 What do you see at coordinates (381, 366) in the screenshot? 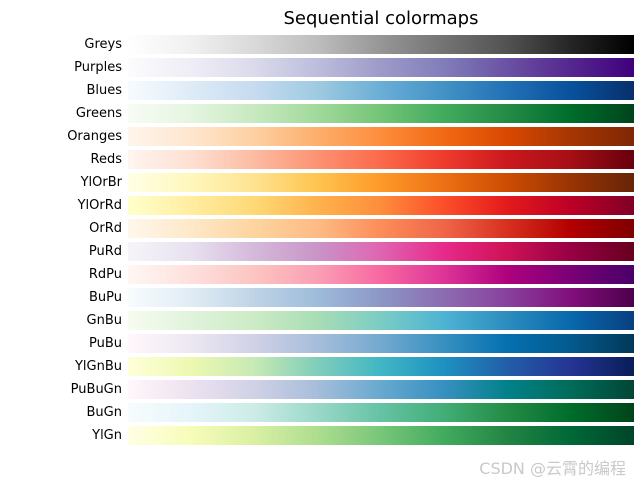
I see `colormap-bar-ylgnbu` at bounding box center [381, 366].